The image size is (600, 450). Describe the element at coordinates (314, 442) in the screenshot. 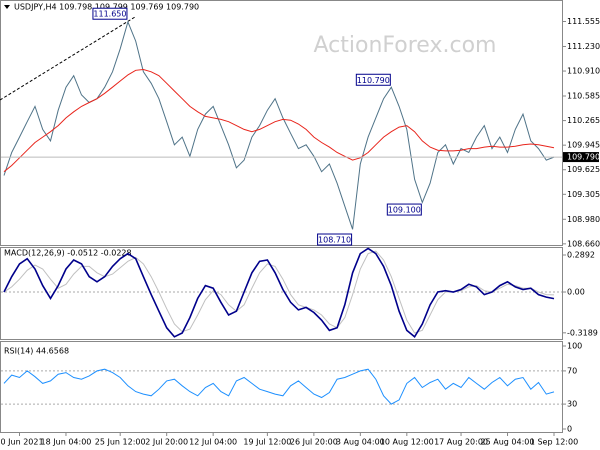

I see `x-tick-label: 26 Jul 20:00` at that location.